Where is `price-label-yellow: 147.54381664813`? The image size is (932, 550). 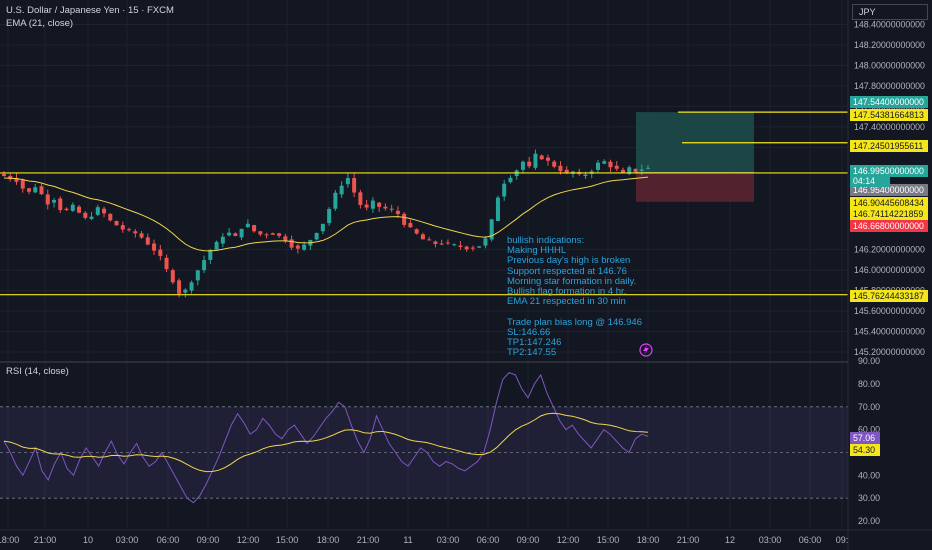 price-label-yellow: 147.54381664813 is located at coordinates (889, 115).